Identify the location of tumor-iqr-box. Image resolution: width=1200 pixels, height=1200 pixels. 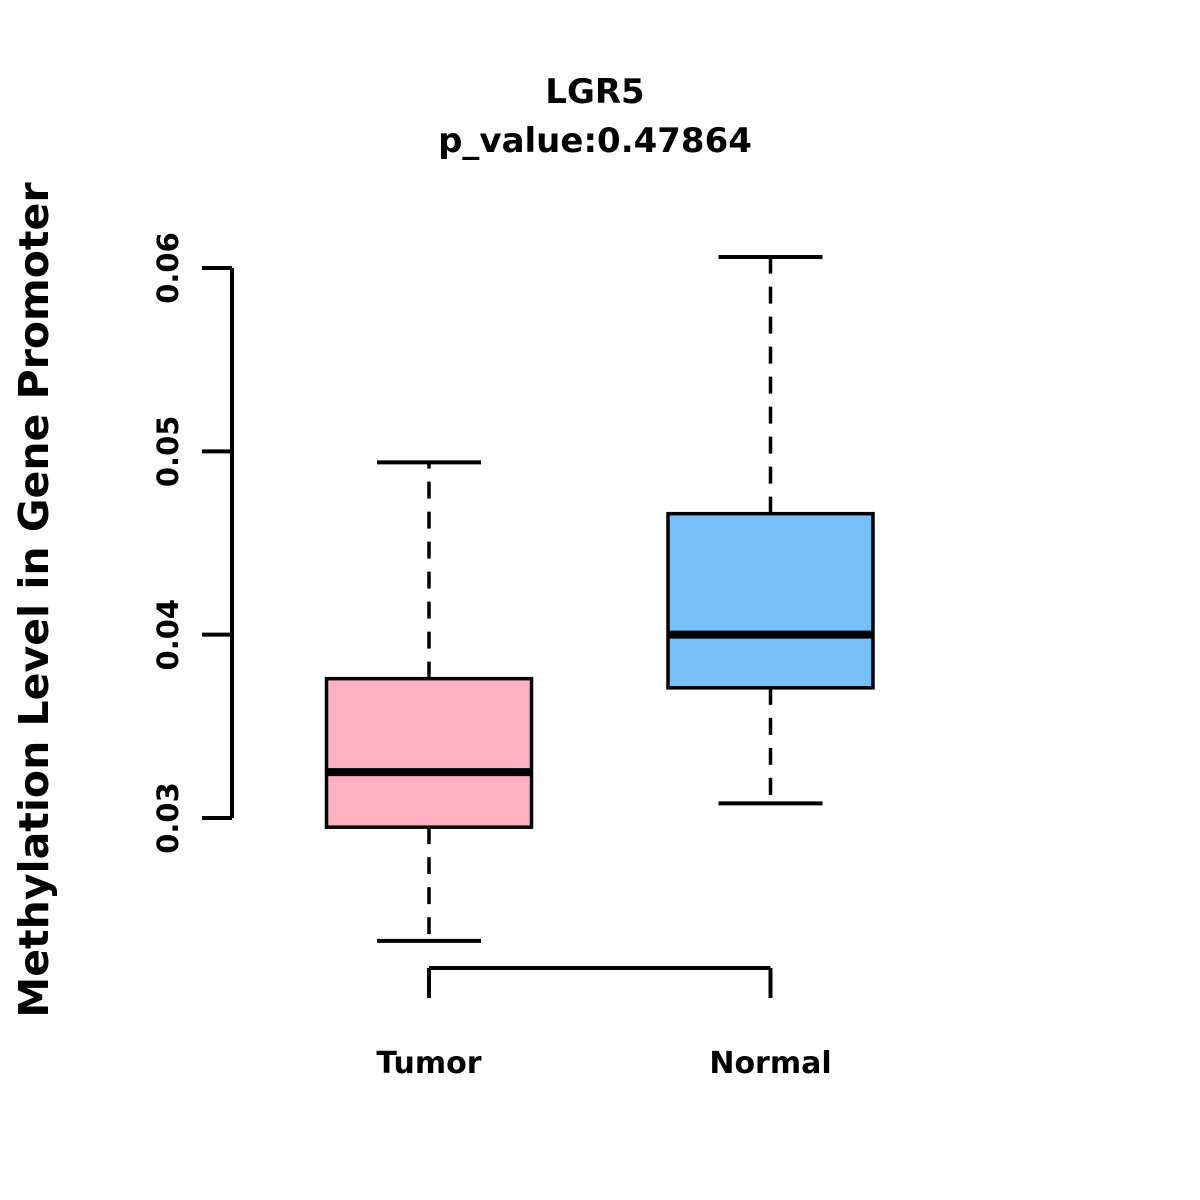
(429, 752).